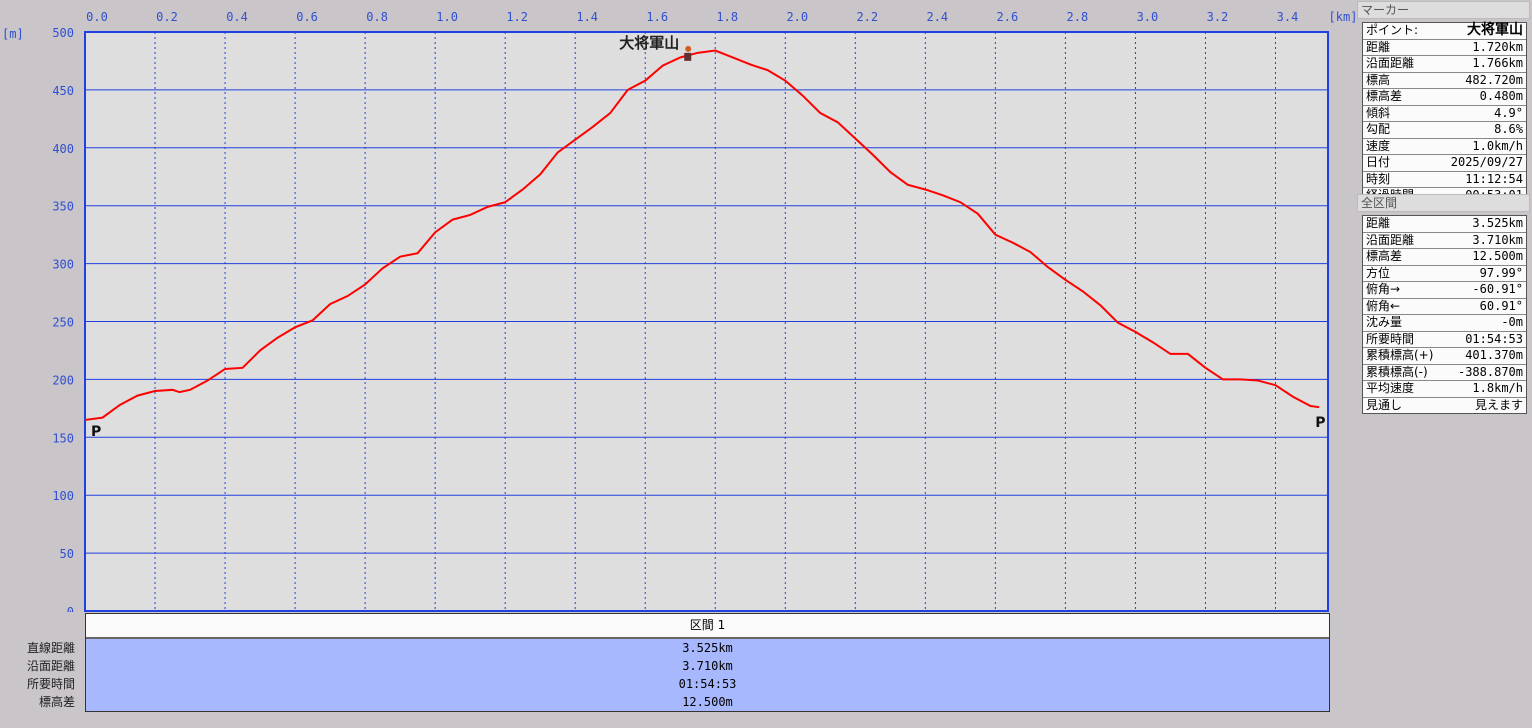  I want to click on x-tick-label: 3.0, so click(1148, 17).